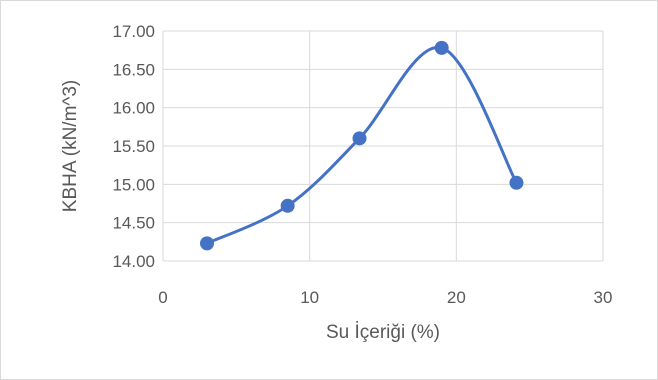 This screenshot has width=658, height=380. What do you see at coordinates (133, 69) in the screenshot?
I see `y-tick-label: 16.50` at bounding box center [133, 69].